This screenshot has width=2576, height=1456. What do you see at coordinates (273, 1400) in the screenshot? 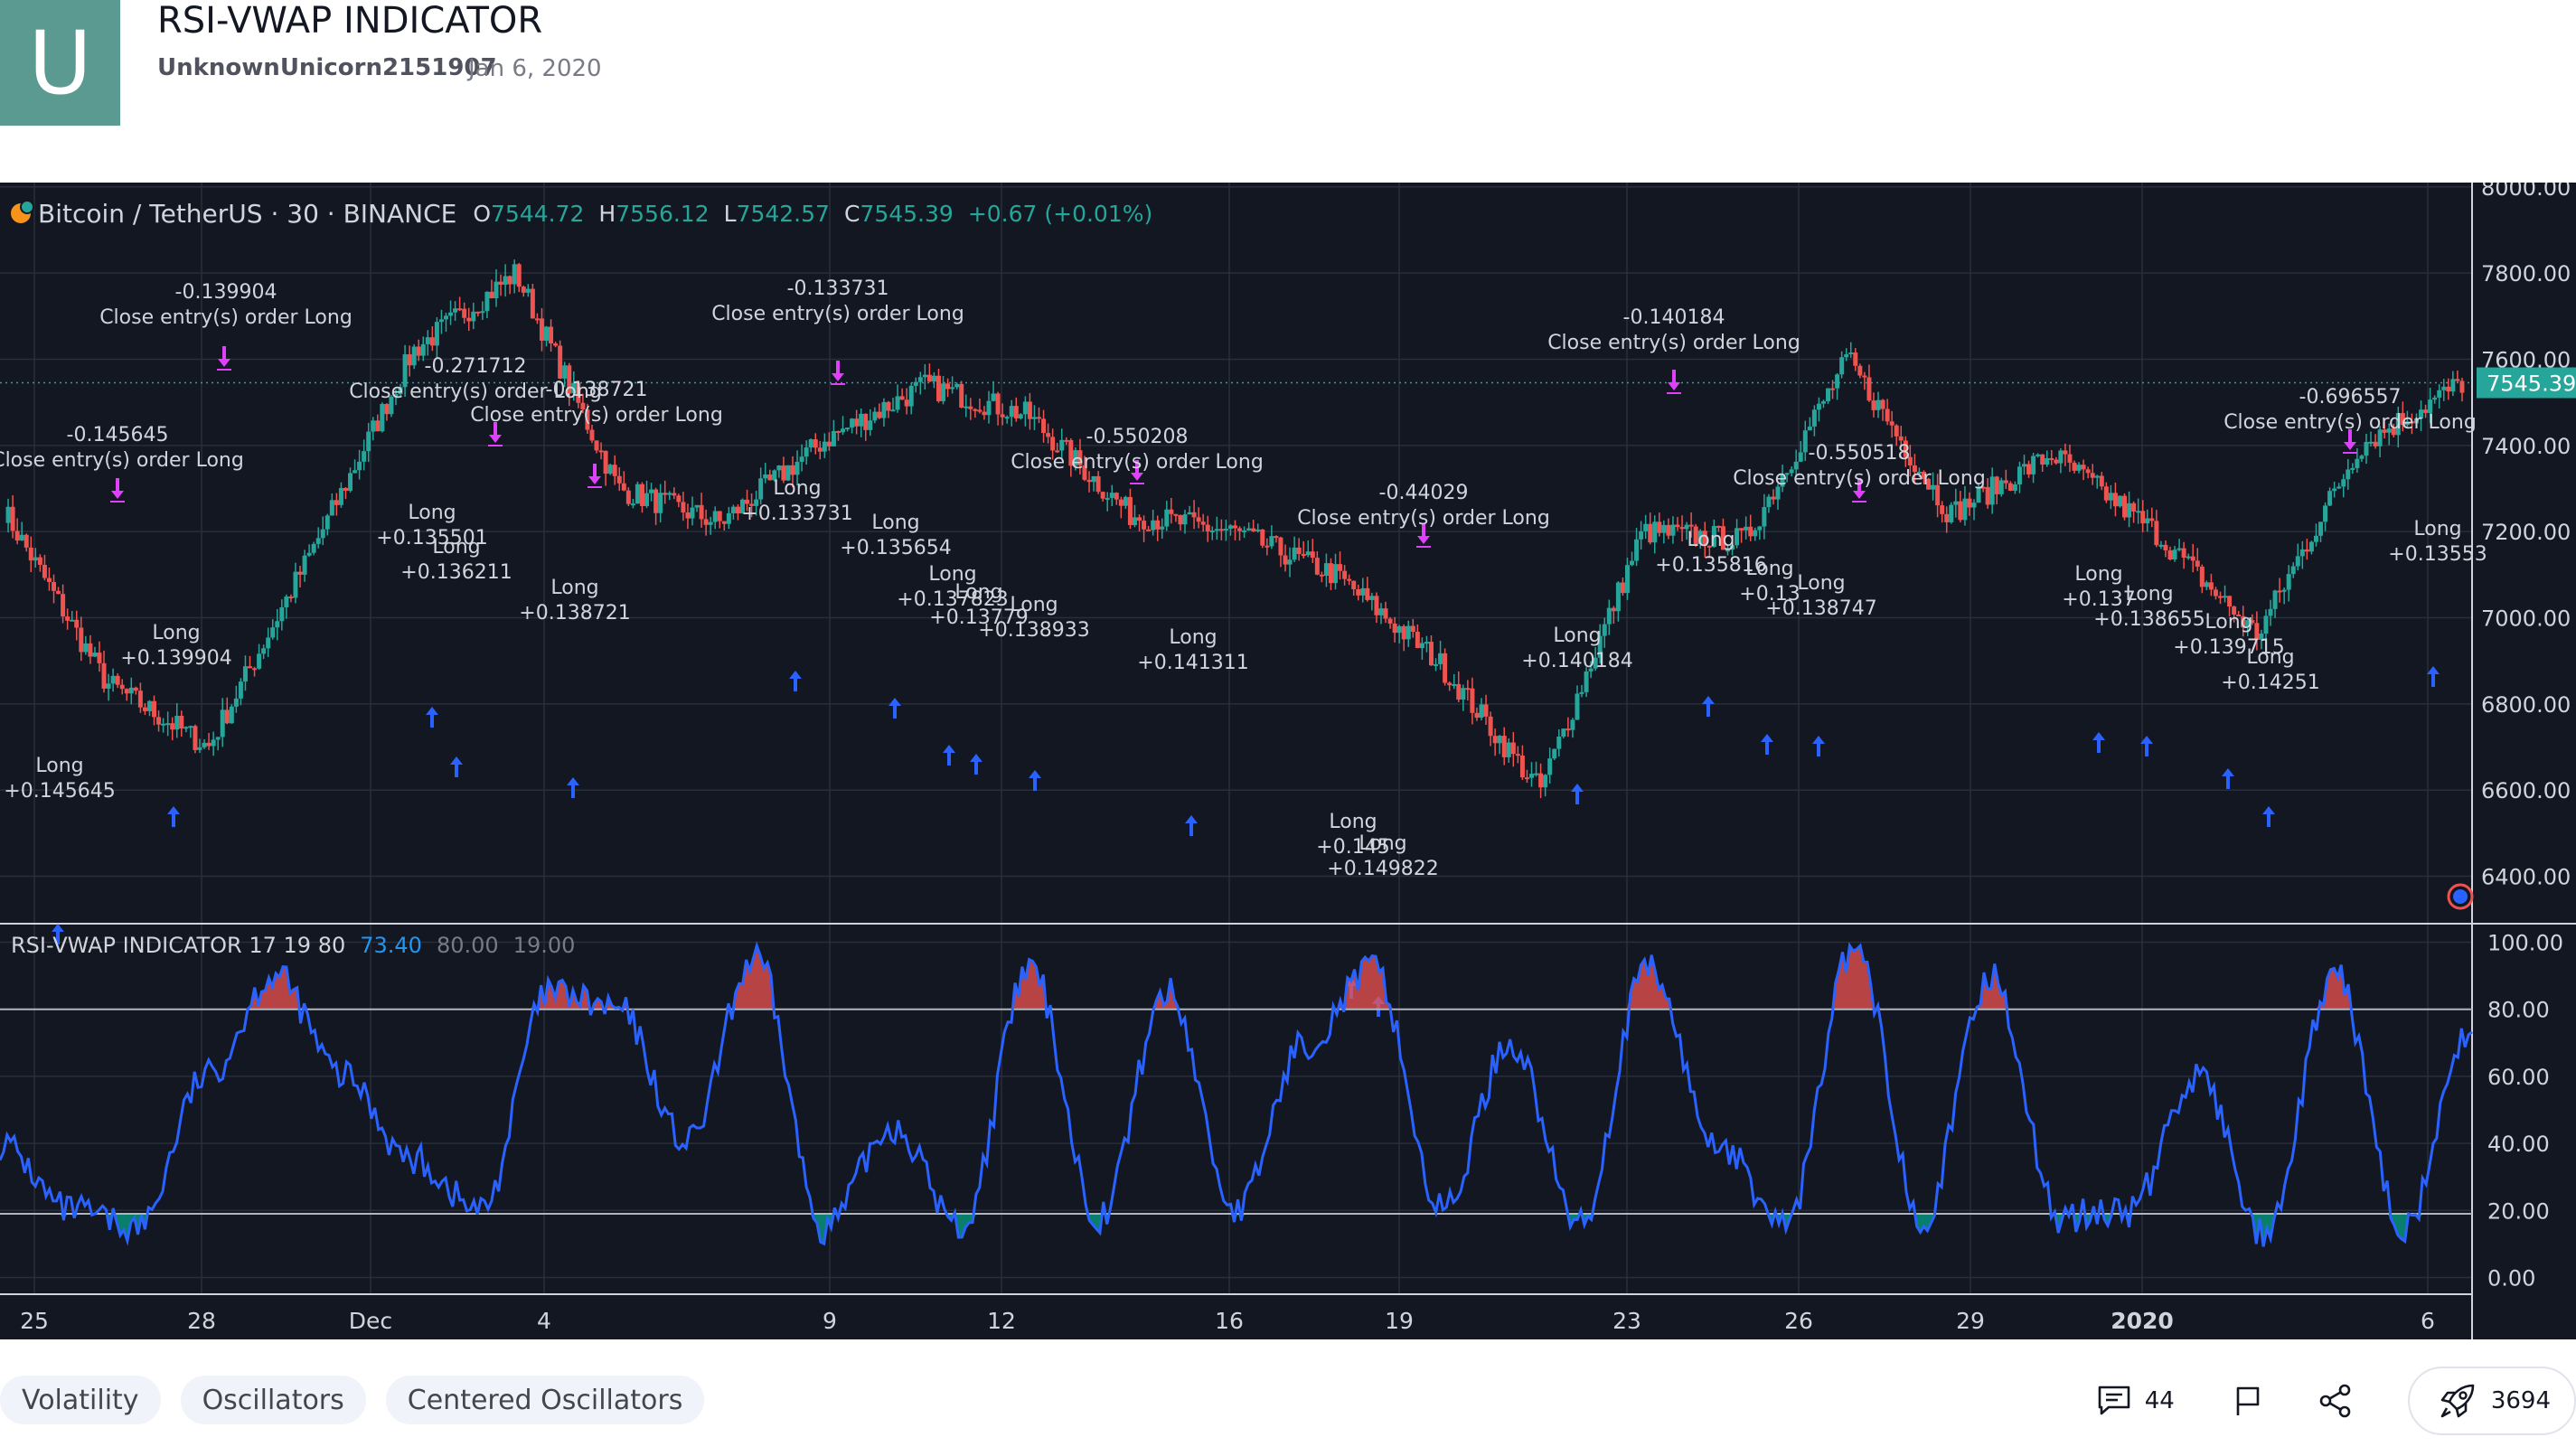
I see `tag-oscillators: Oscillators` at bounding box center [273, 1400].